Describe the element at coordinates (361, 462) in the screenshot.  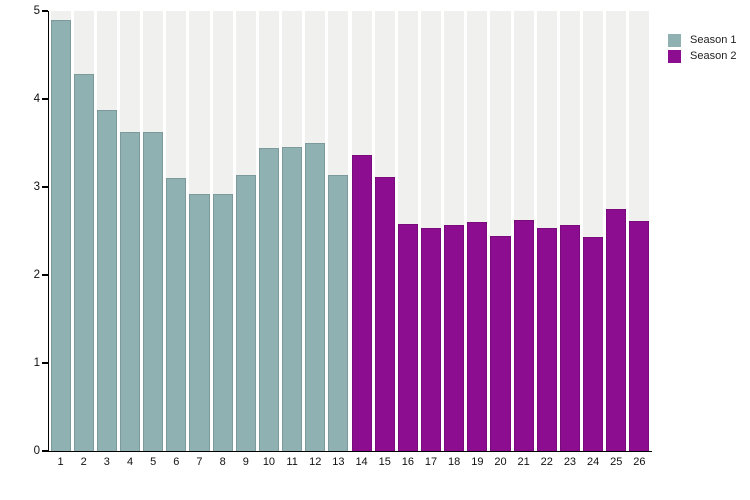
I see `x-tick-label-14: 14` at that location.